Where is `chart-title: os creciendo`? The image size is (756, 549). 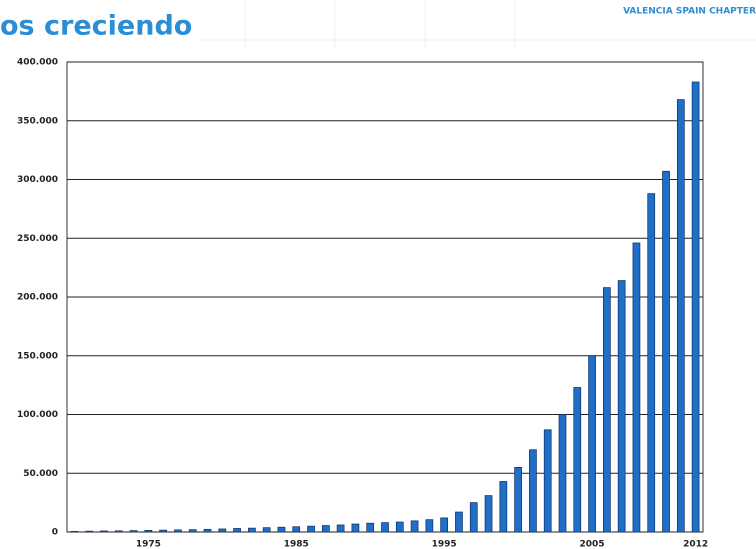 chart-title: os creciendo is located at coordinates (96, 26).